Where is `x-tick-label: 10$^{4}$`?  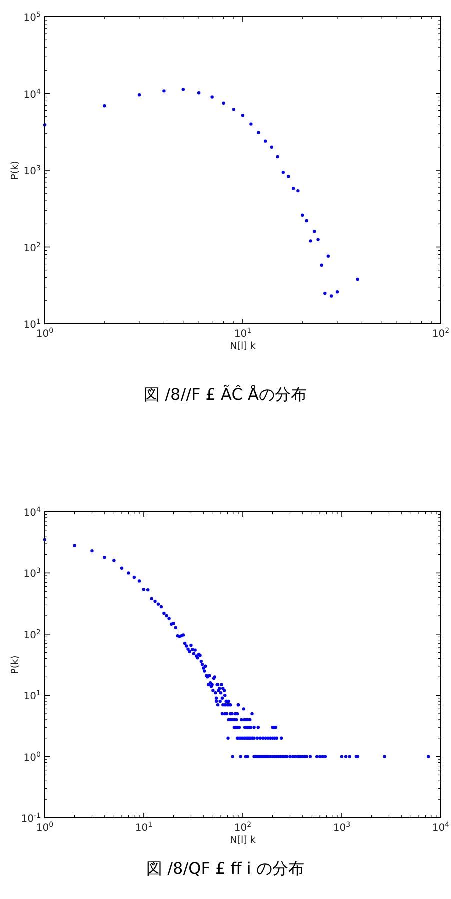 x-tick-label: 10$^{4}$ is located at coordinates (441, 827).